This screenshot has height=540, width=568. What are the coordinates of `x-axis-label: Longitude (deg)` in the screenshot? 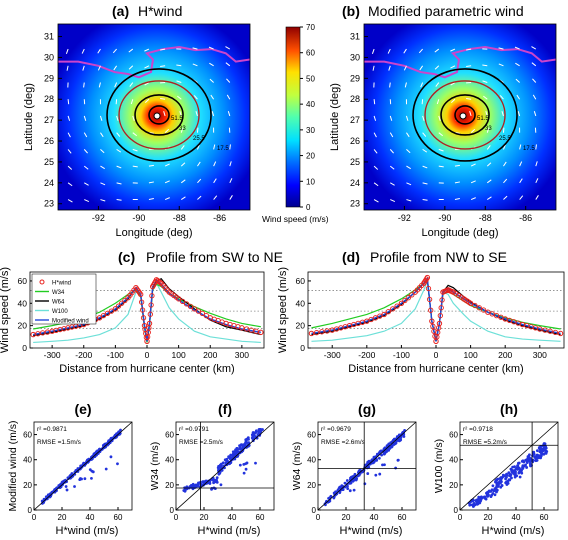 It's located at (459, 233).